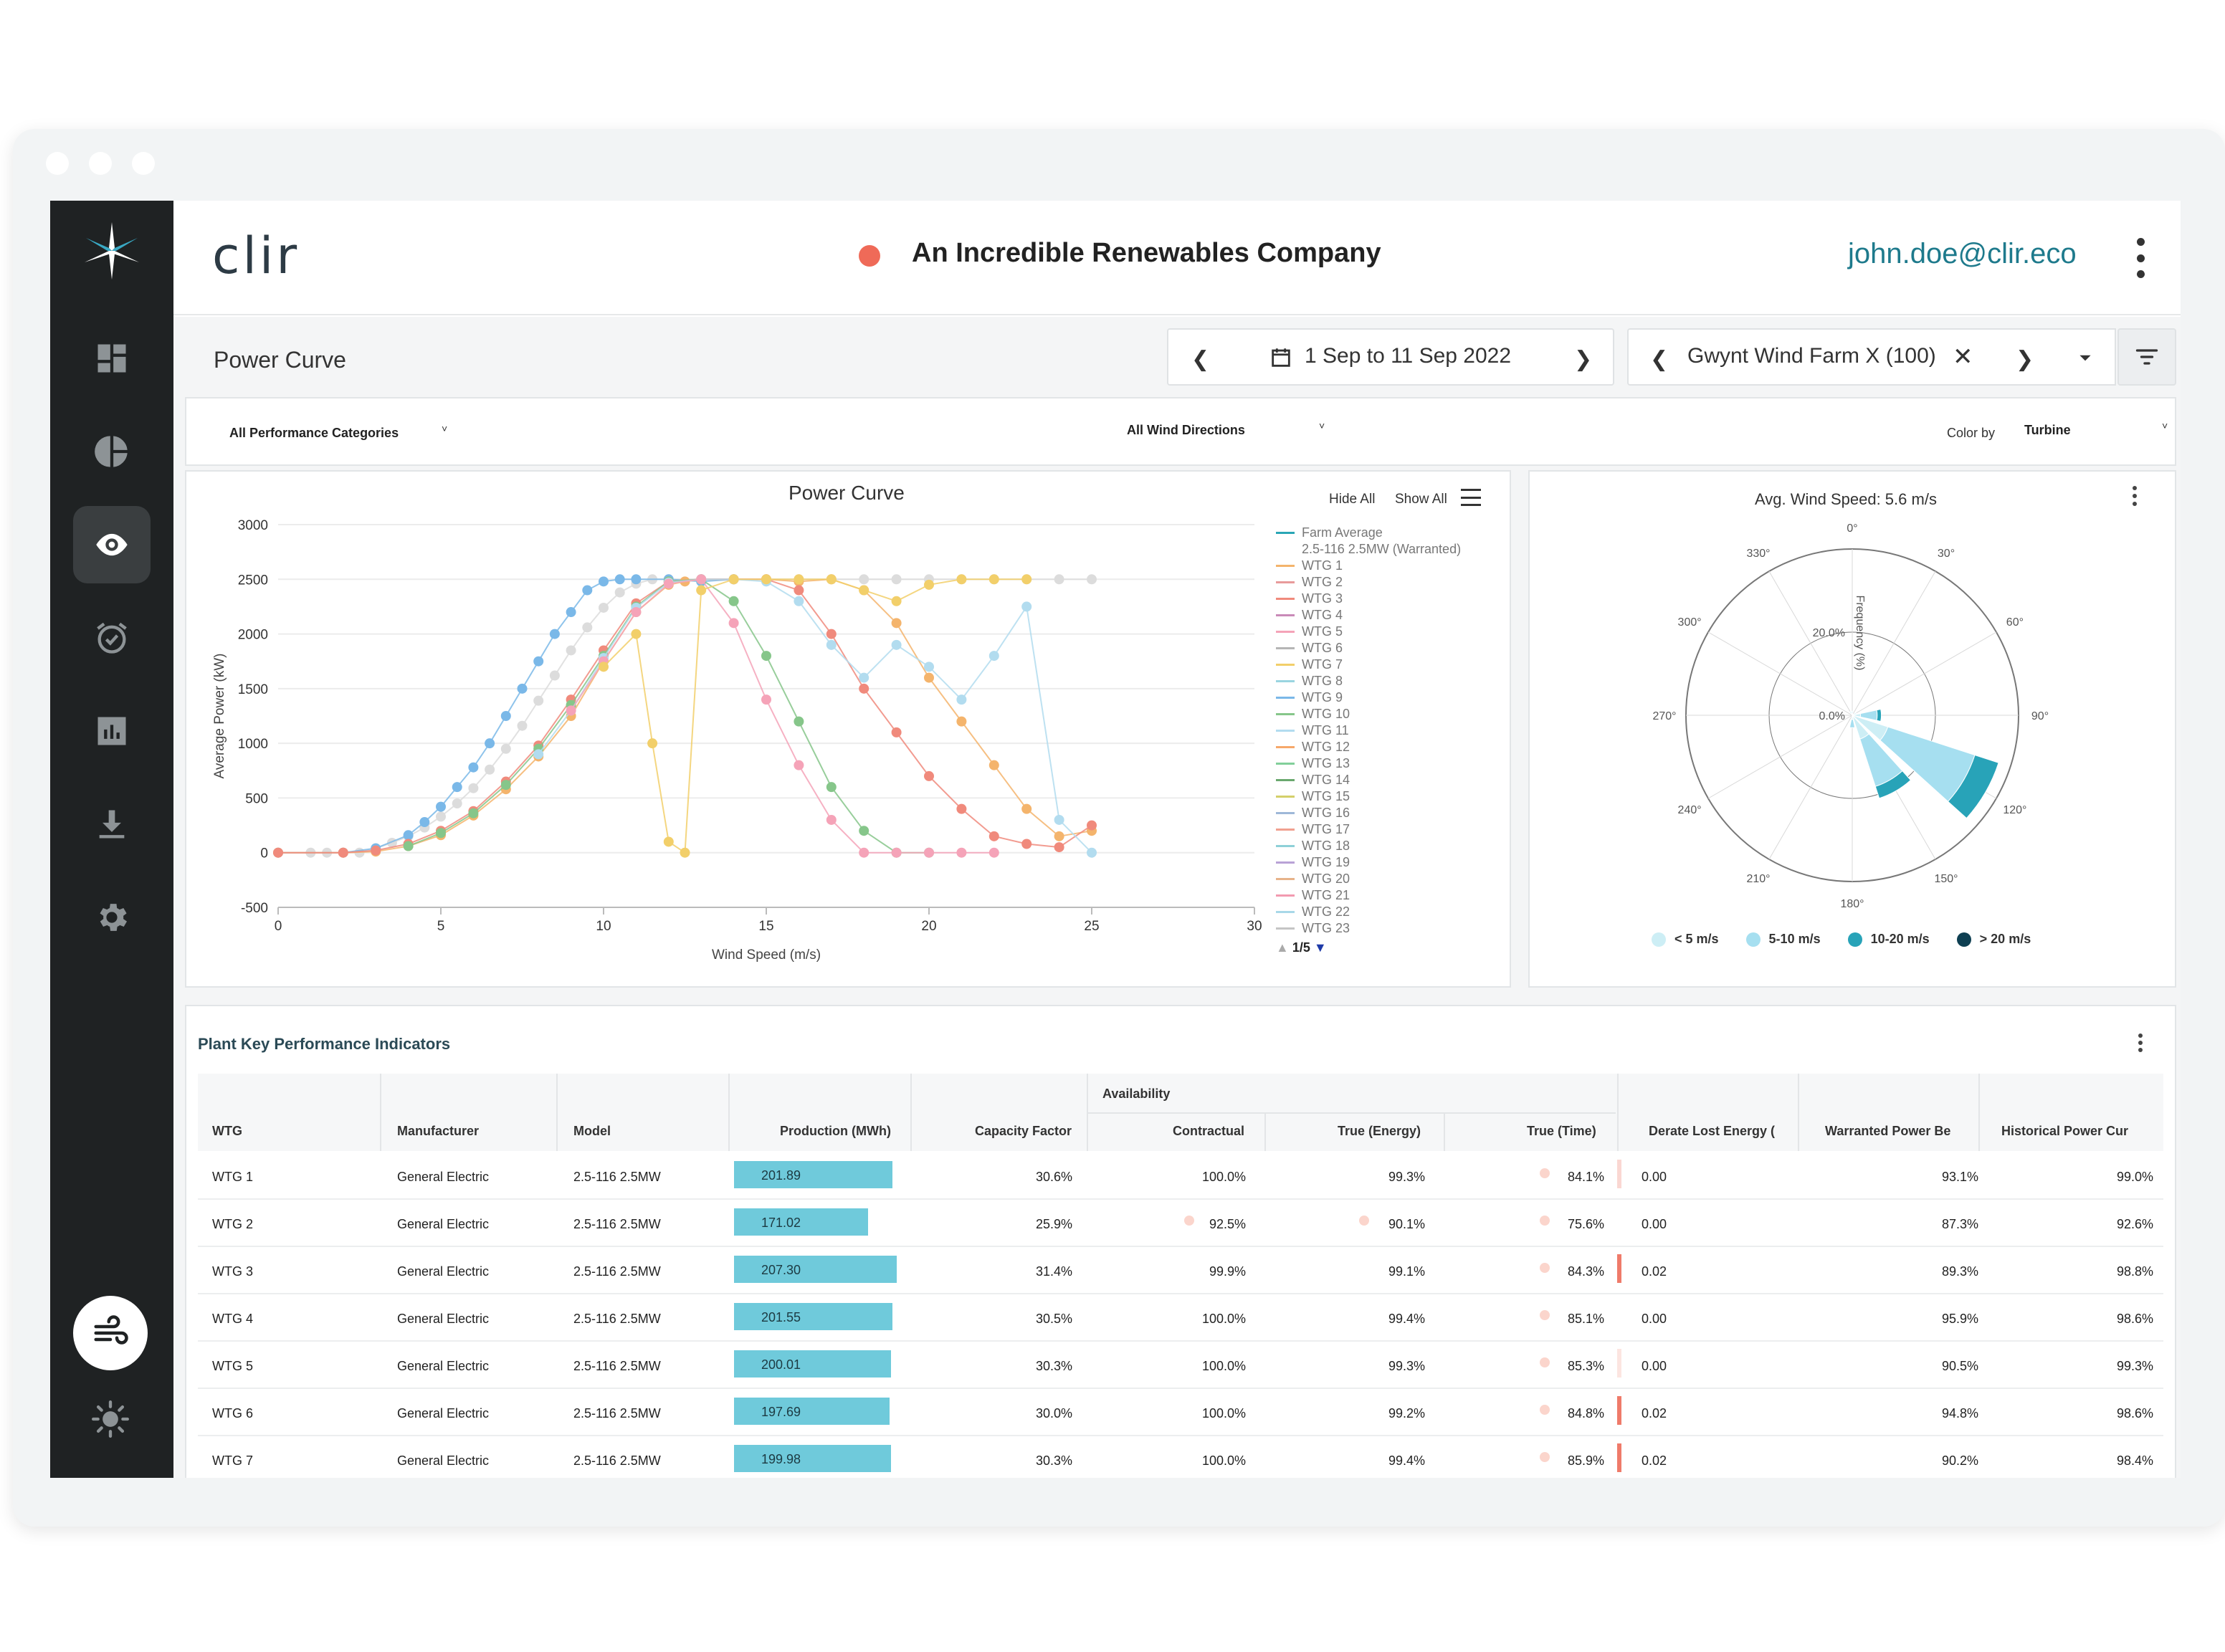  I want to click on color-by-caret-icon: ˅, so click(2165, 425).